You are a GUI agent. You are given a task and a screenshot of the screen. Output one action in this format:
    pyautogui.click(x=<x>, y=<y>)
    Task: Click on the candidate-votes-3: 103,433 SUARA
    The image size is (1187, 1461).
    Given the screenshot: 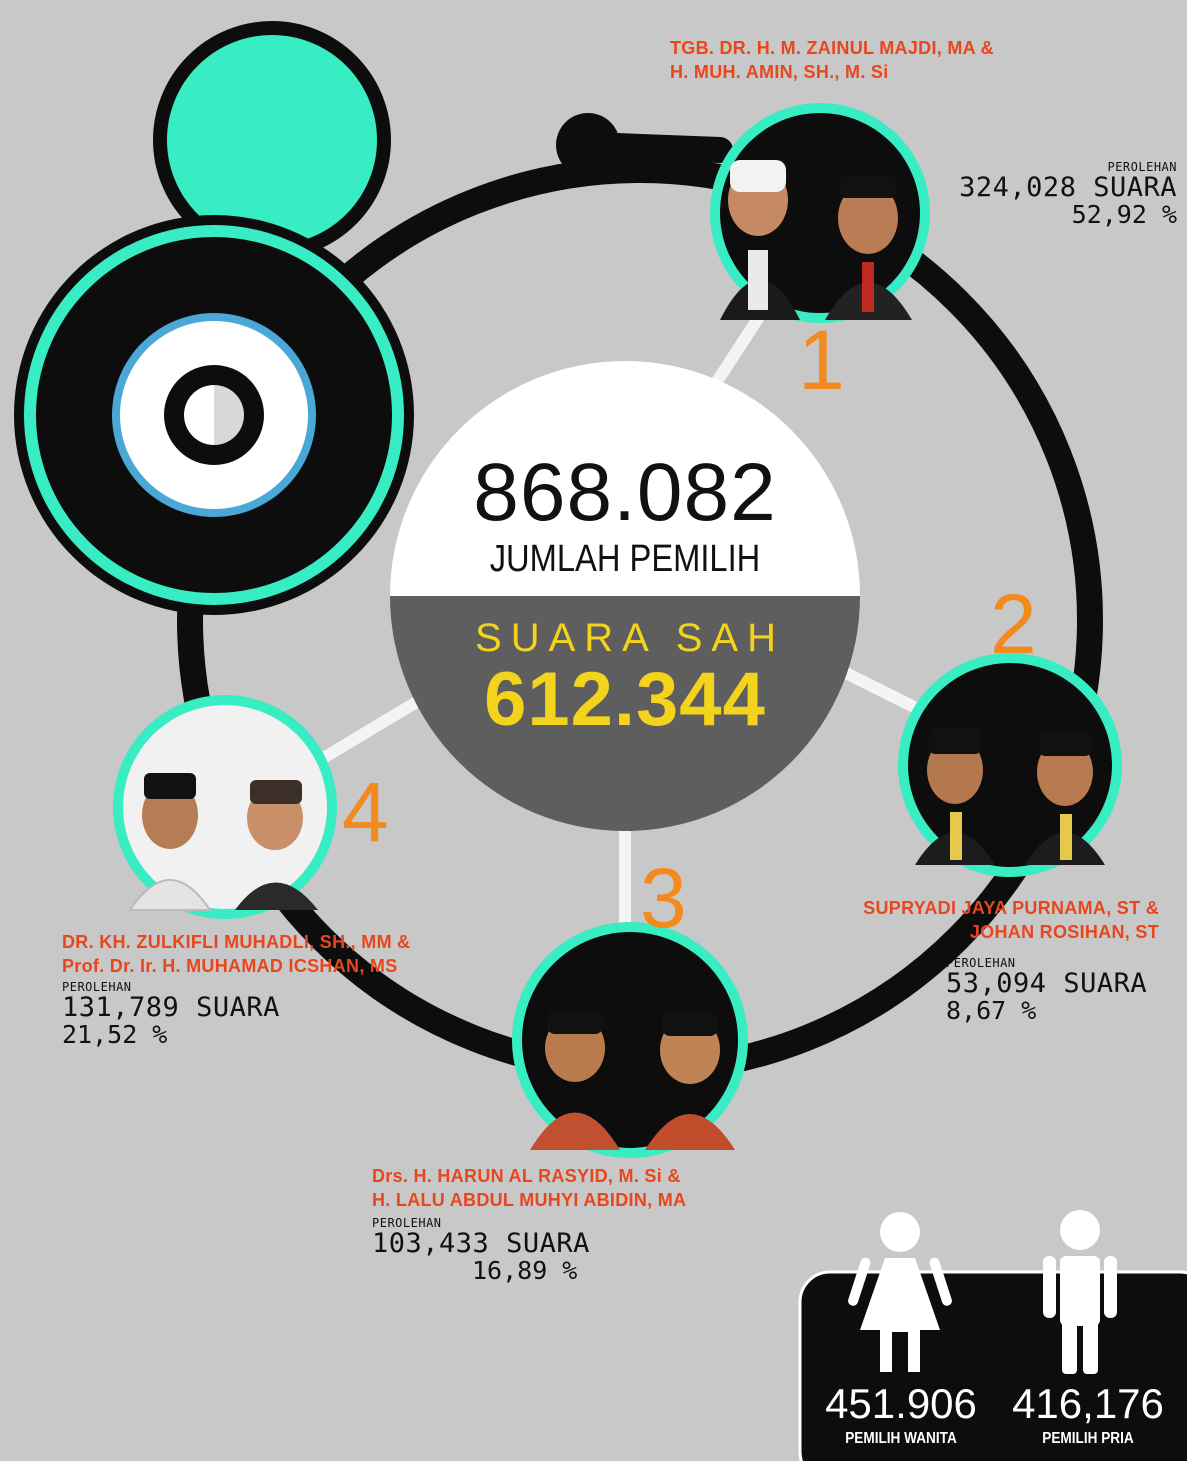 What is the action you would take?
    pyautogui.click(x=481, y=1244)
    